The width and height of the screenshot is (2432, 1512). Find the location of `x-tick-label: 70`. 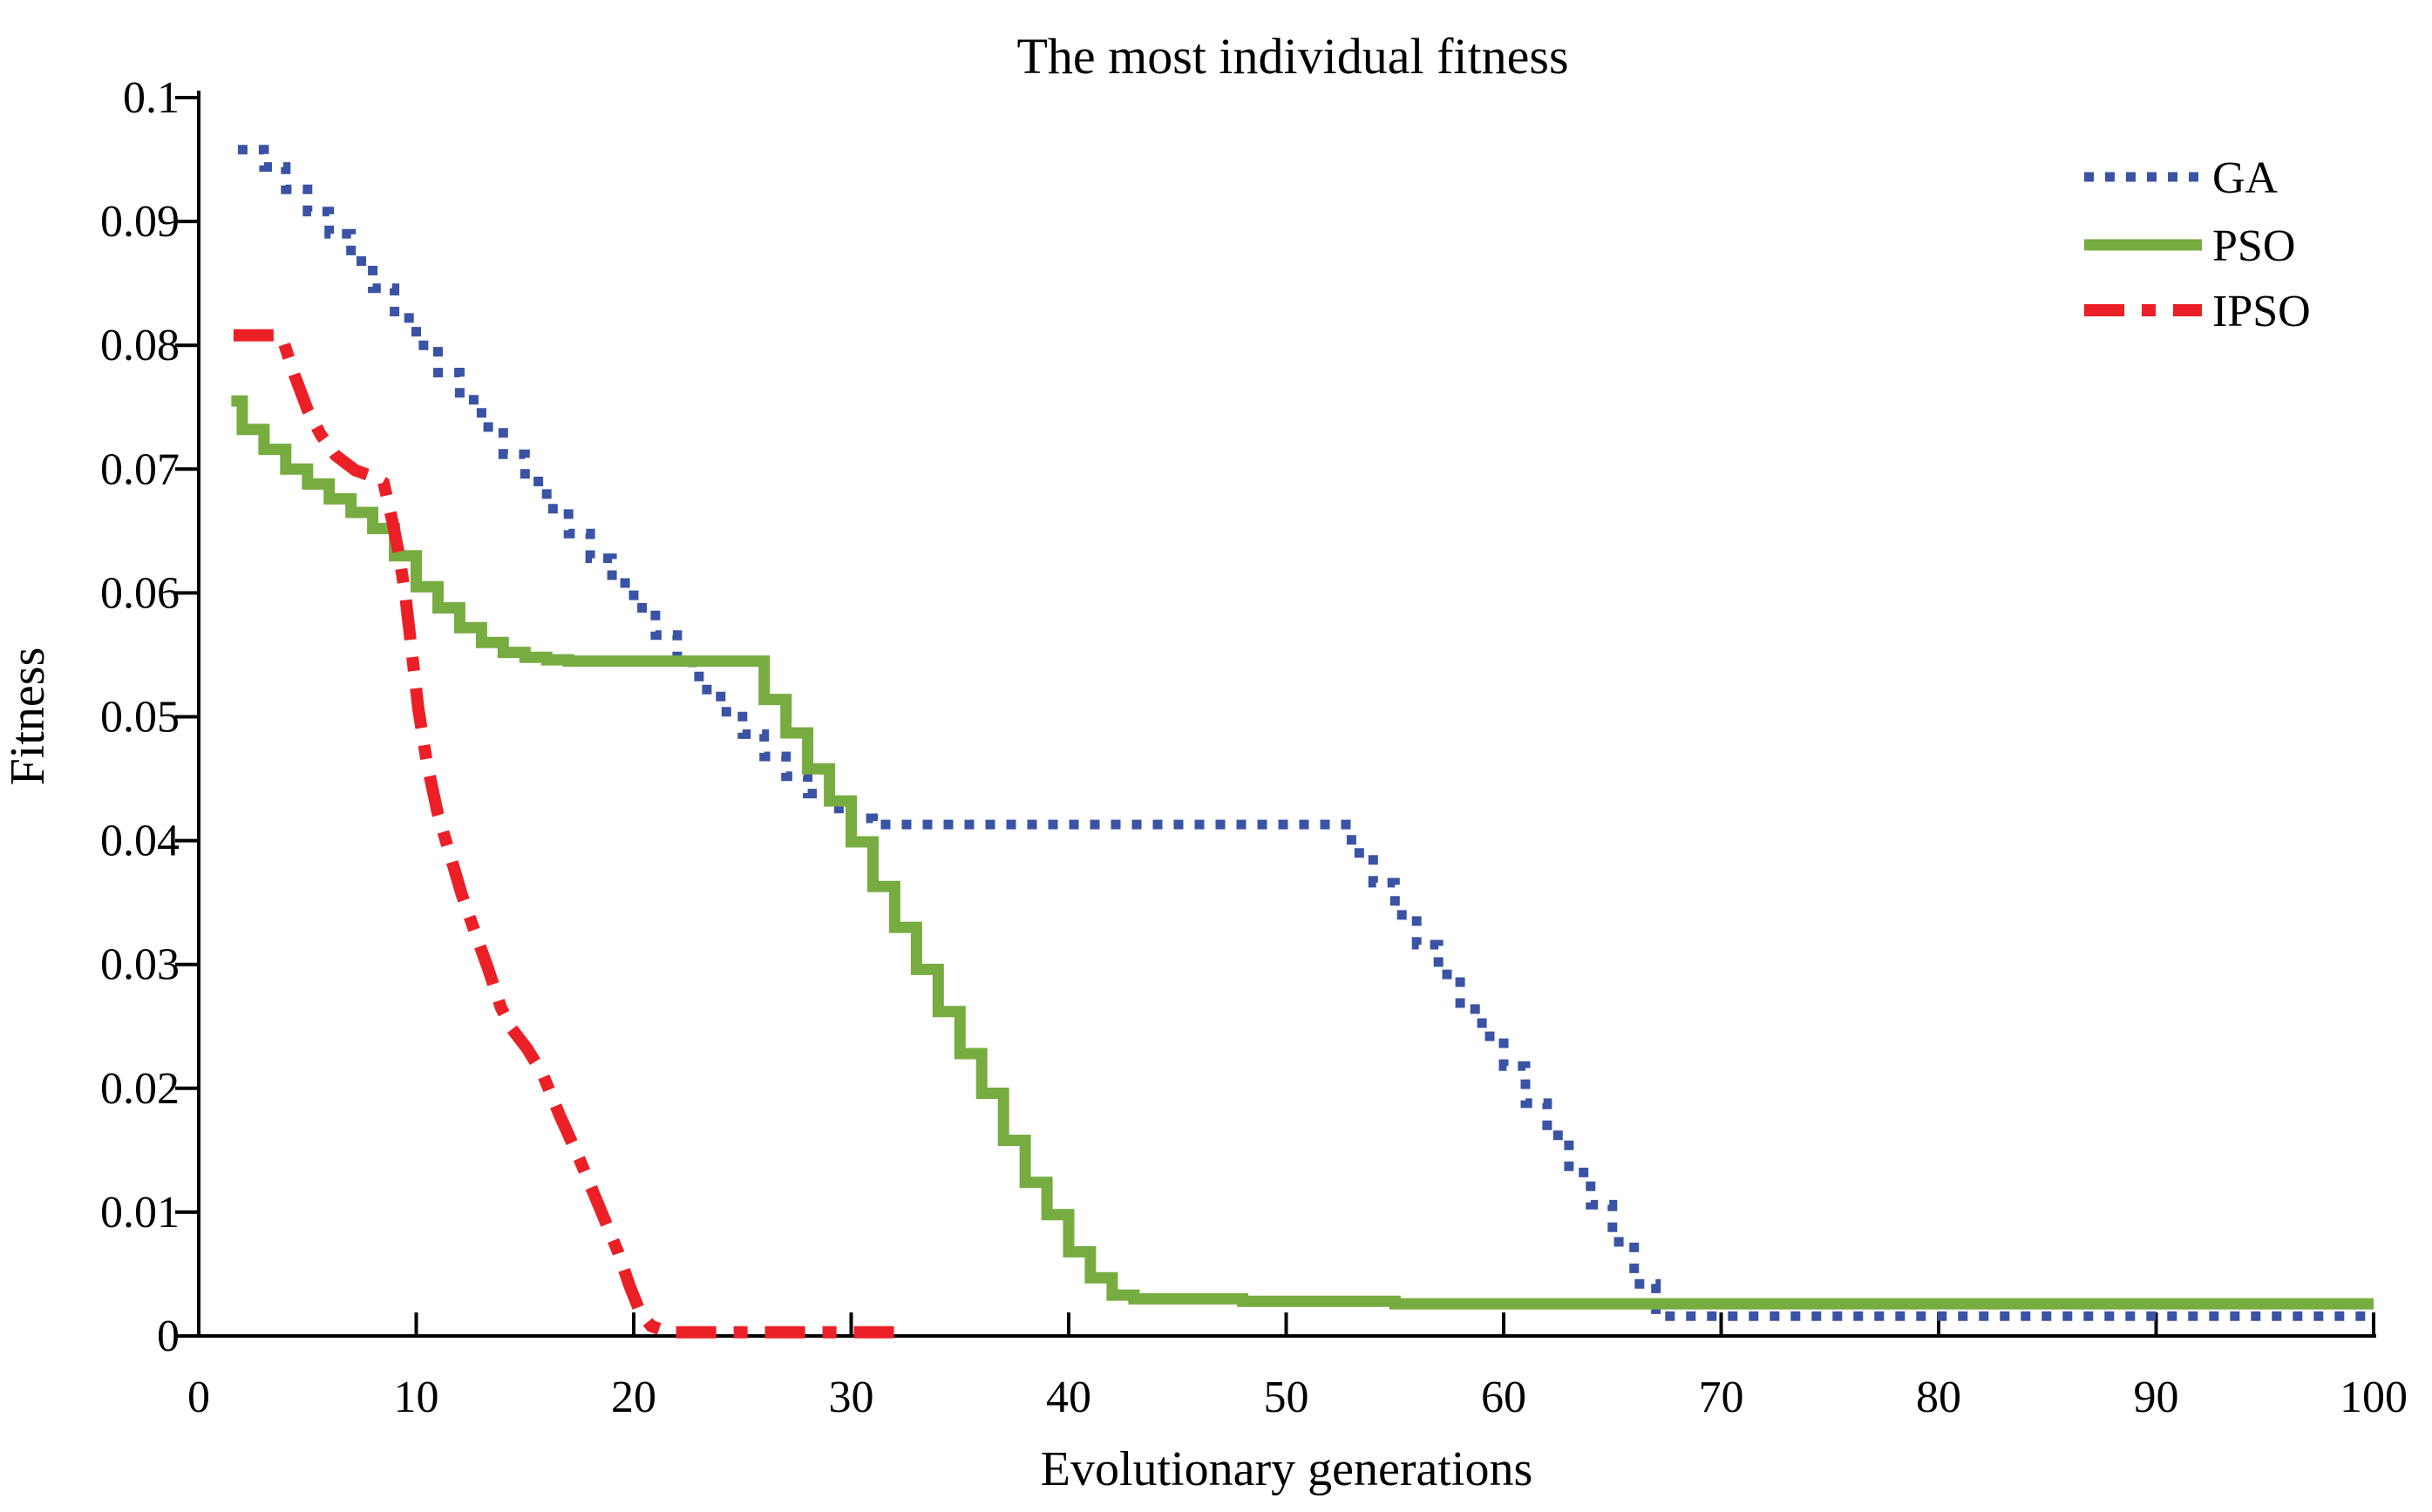

x-tick-label: 70 is located at coordinates (1722, 1397).